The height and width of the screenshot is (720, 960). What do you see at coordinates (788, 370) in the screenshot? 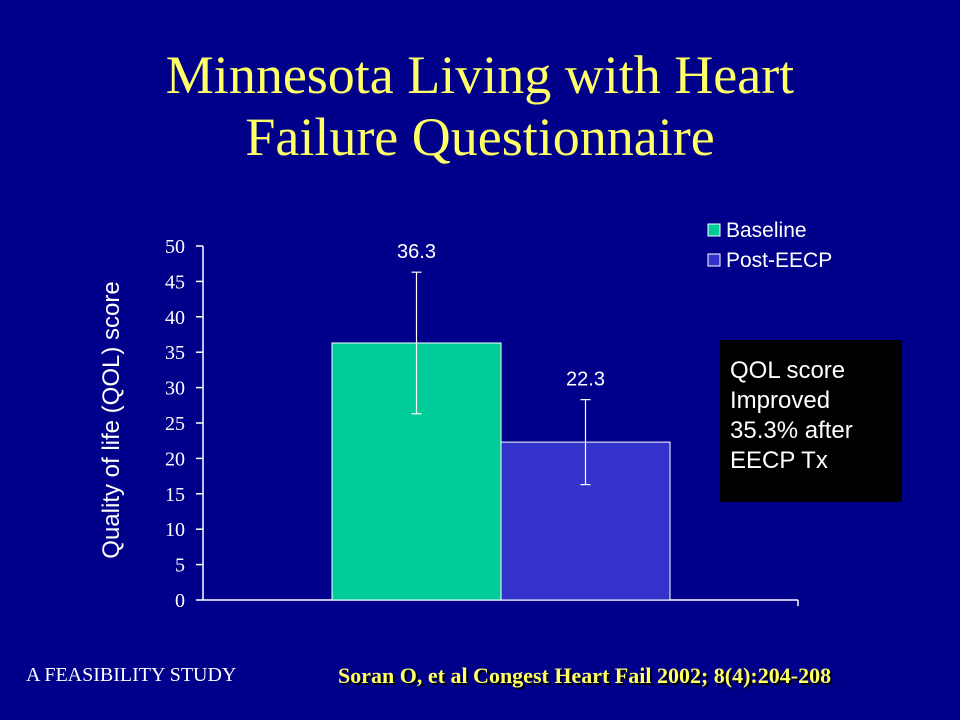
I see `callout-line-1: QOL score` at bounding box center [788, 370].